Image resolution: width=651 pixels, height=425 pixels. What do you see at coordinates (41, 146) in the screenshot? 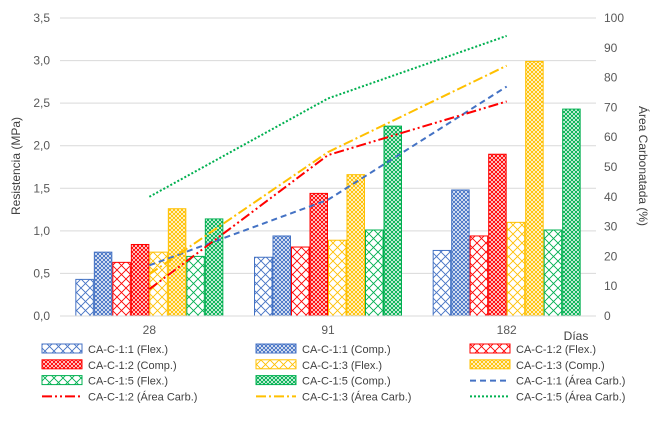
I see `y-tick-label: 2,0` at bounding box center [41, 146].